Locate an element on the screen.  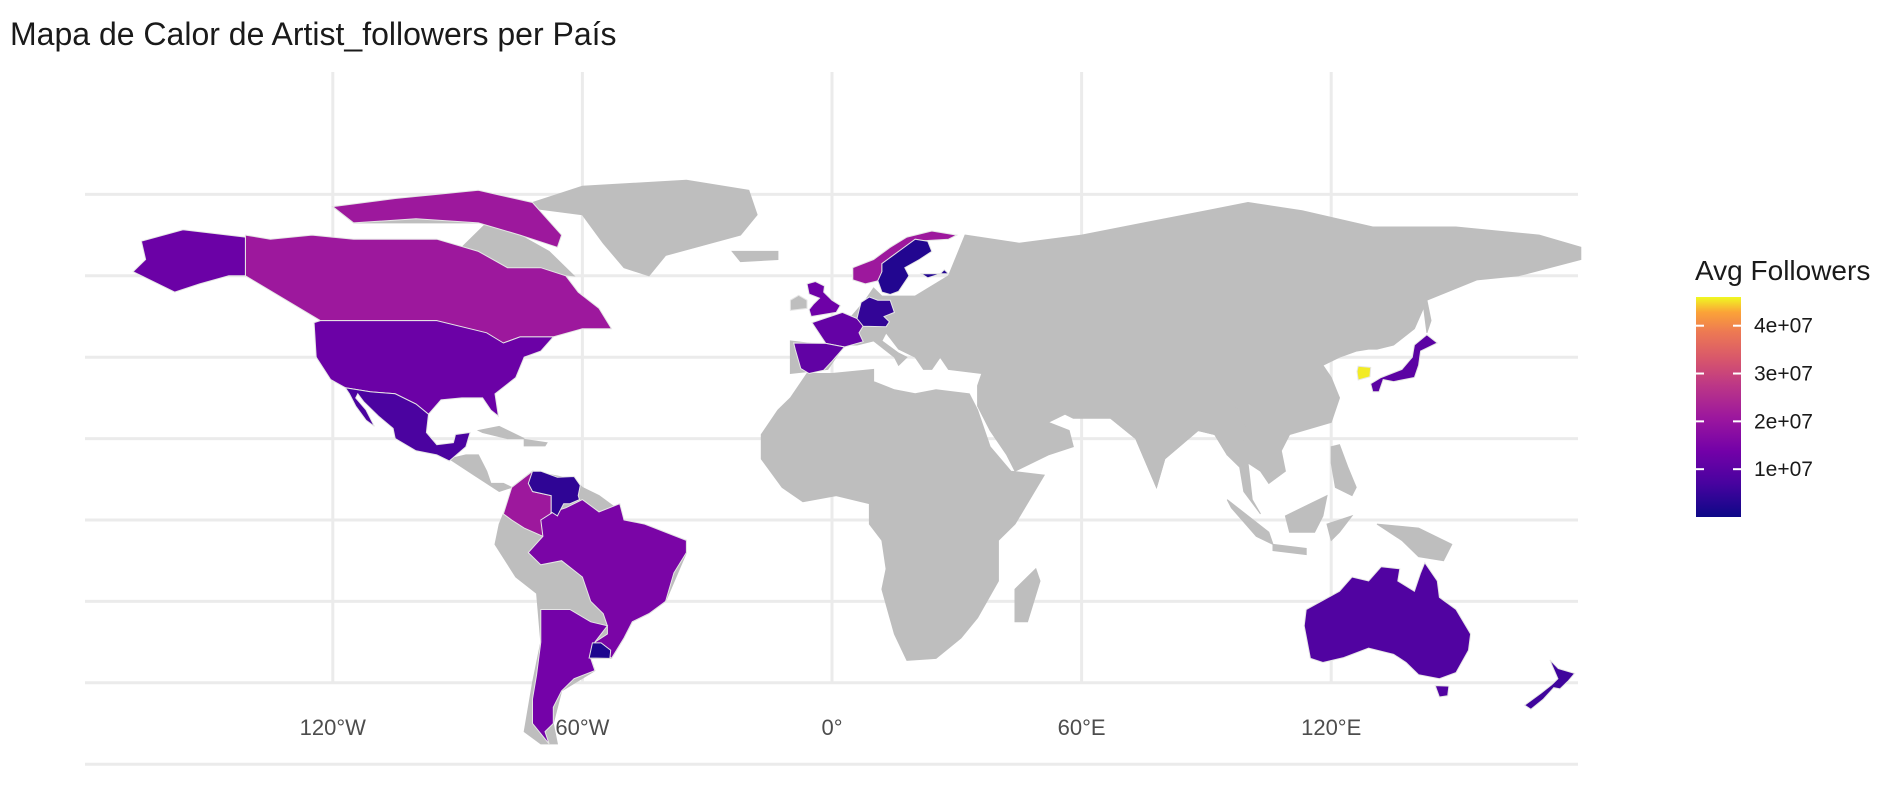
country-uruguay is located at coordinates (600, 650).